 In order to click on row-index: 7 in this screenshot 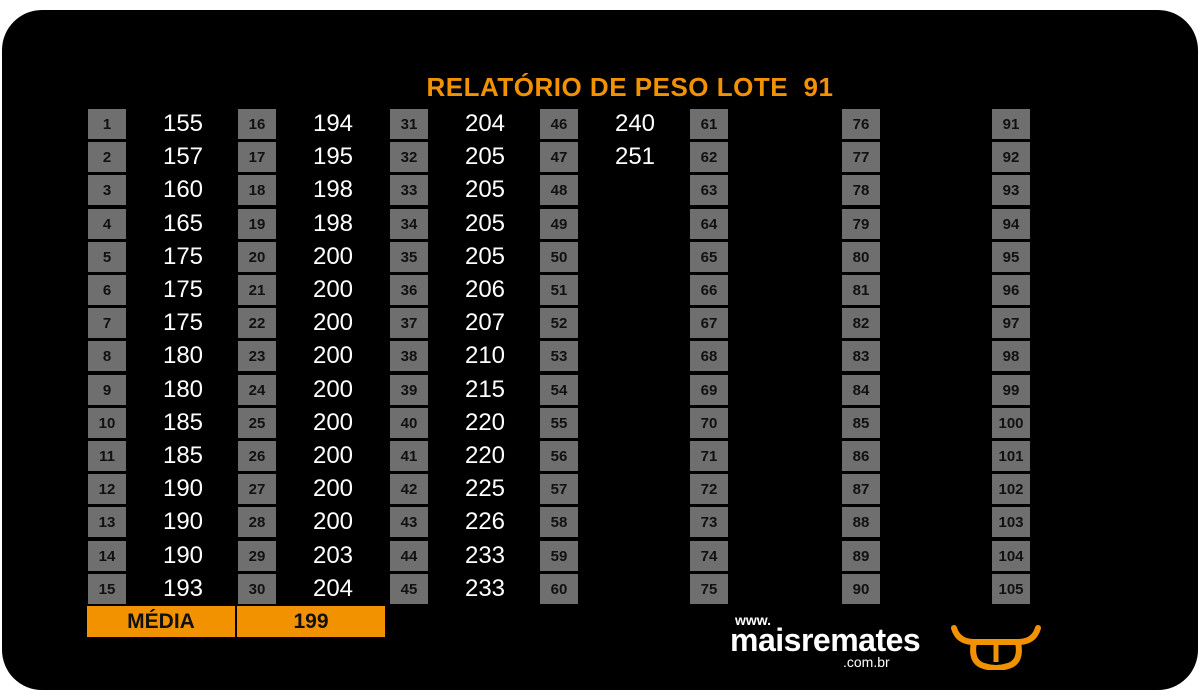, I will do `click(107, 323)`.